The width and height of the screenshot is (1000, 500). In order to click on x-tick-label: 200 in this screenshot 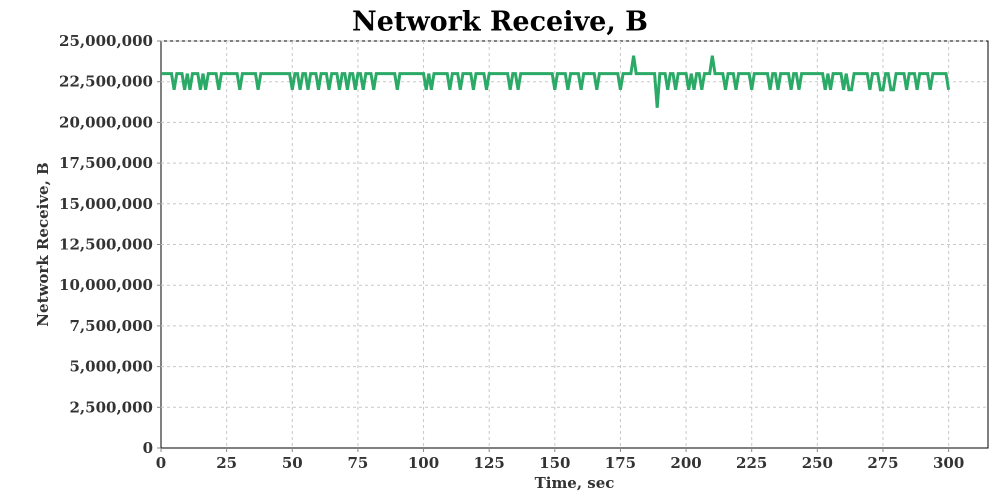, I will do `click(685, 463)`.